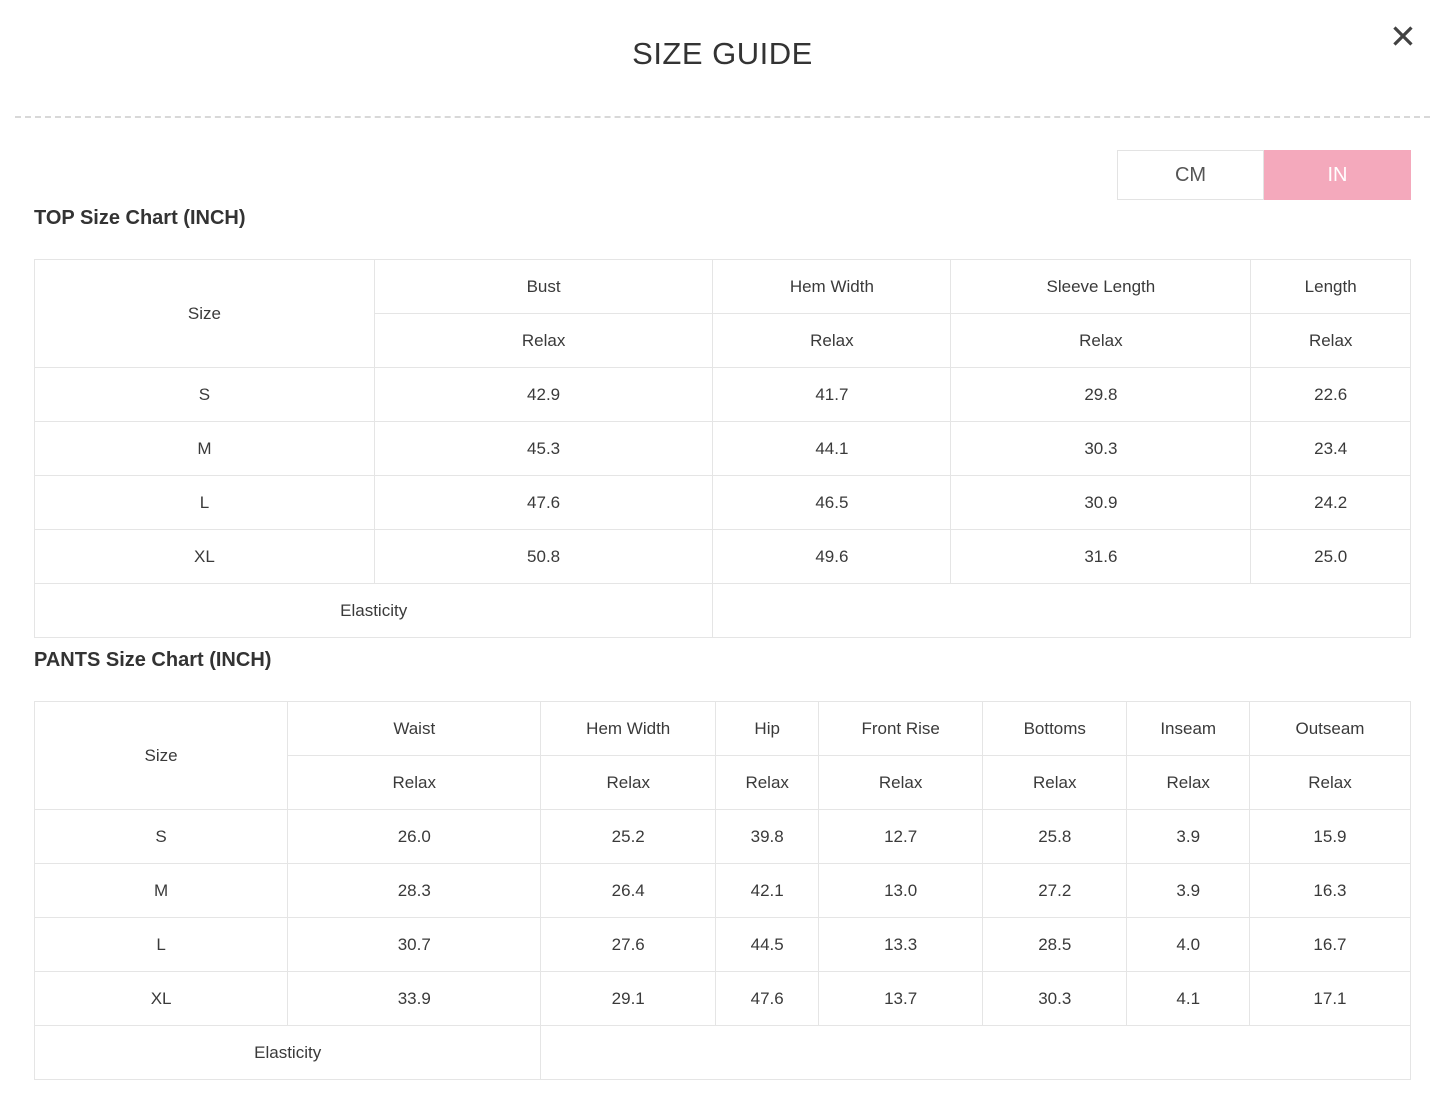 The image size is (1445, 1097). What do you see at coordinates (722, 53) in the screenshot?
I see `page-title: SIZE GUIDE` at bounding box center [722, 53].